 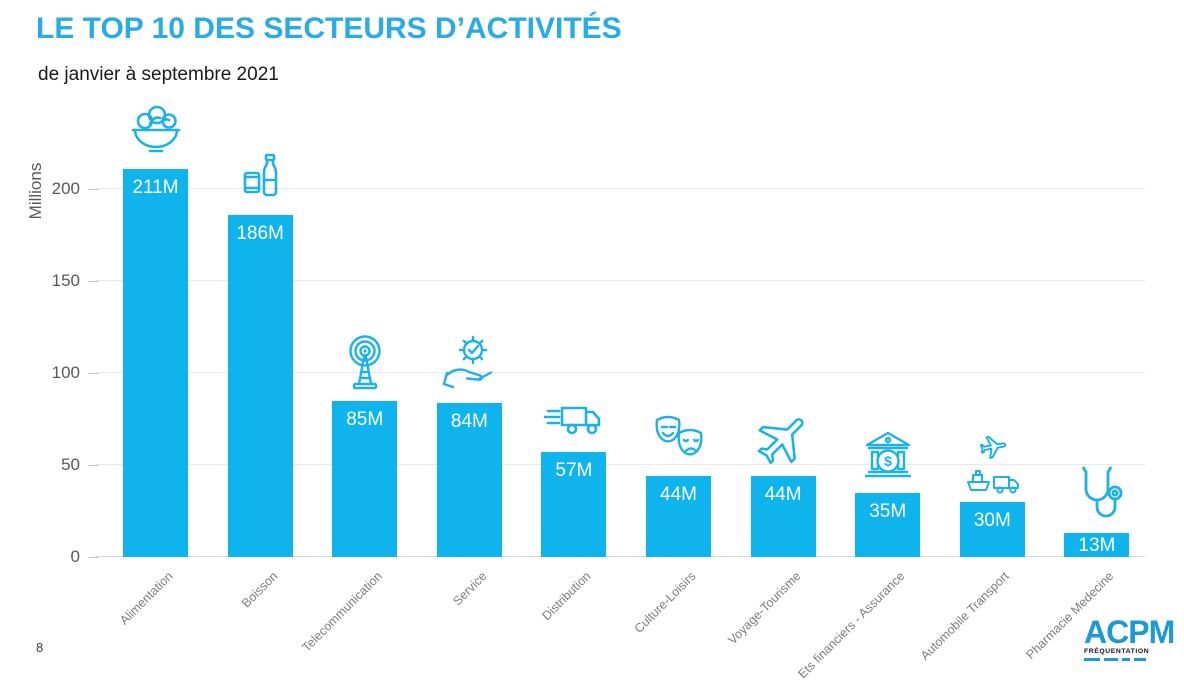 I want to click on x-axis-label: Alimentation, so click(x=146, y=598).